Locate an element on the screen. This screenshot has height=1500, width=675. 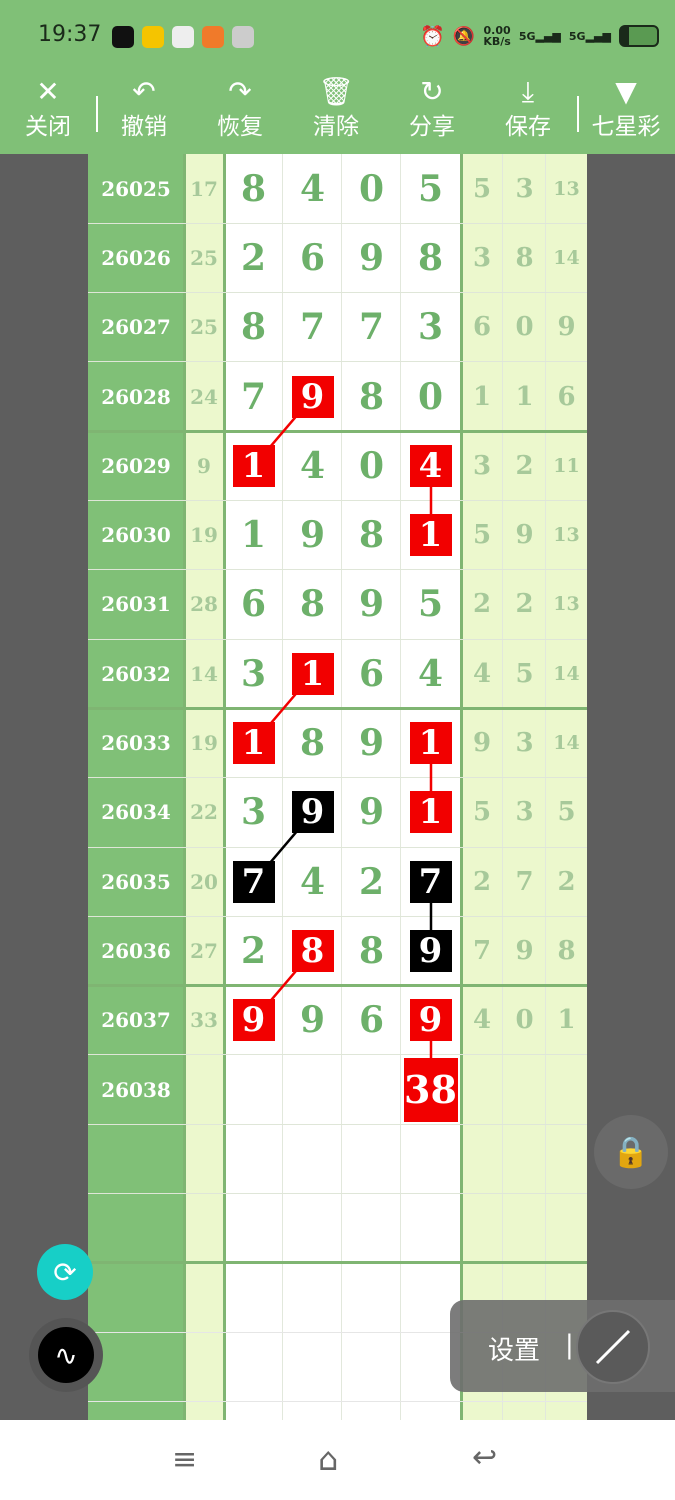
sum-value: 22 is located at coordinates (204, 812).